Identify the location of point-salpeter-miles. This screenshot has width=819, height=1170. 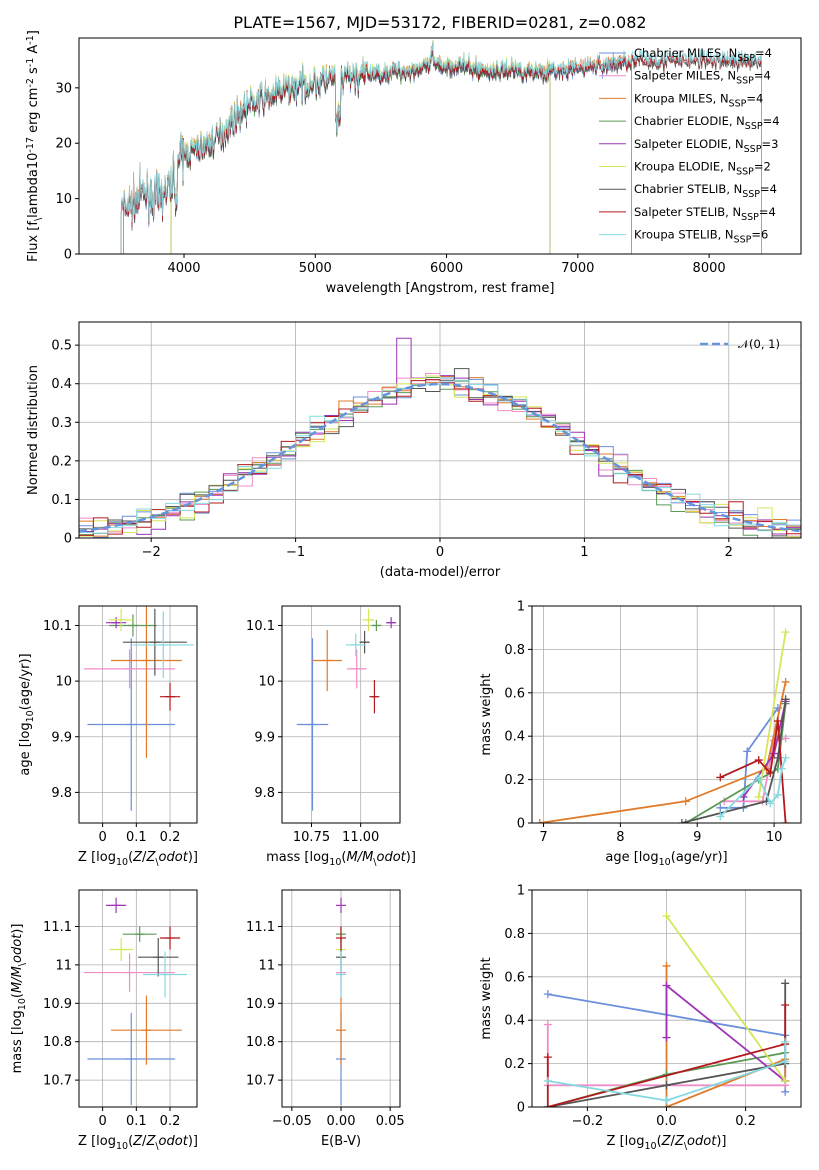
(356, 669).